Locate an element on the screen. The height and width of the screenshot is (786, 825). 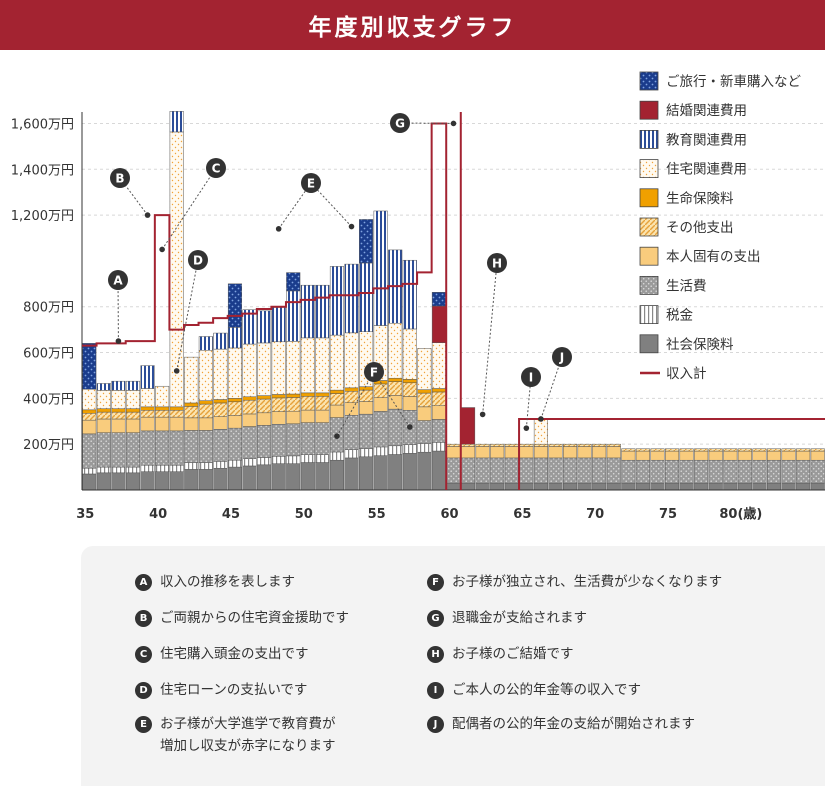
legend-label: ご旅行・新車購入など is located at coordinates (733, 82).